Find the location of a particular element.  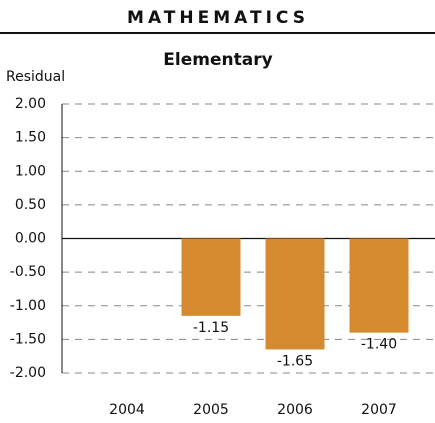

chart-title: Elementary is located at coordinates (217, 60).